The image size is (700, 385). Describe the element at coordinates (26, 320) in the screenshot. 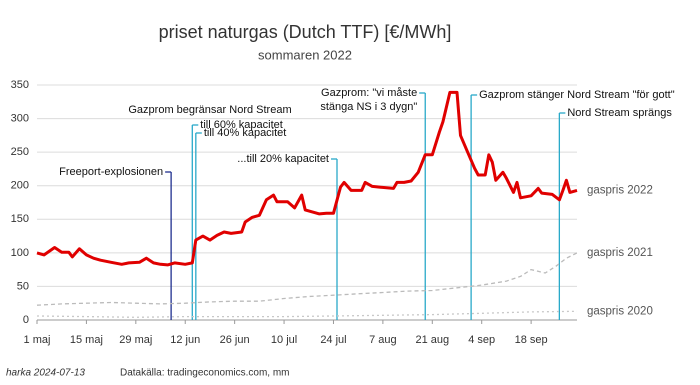

I see `y-tick-label: 0` at that location.